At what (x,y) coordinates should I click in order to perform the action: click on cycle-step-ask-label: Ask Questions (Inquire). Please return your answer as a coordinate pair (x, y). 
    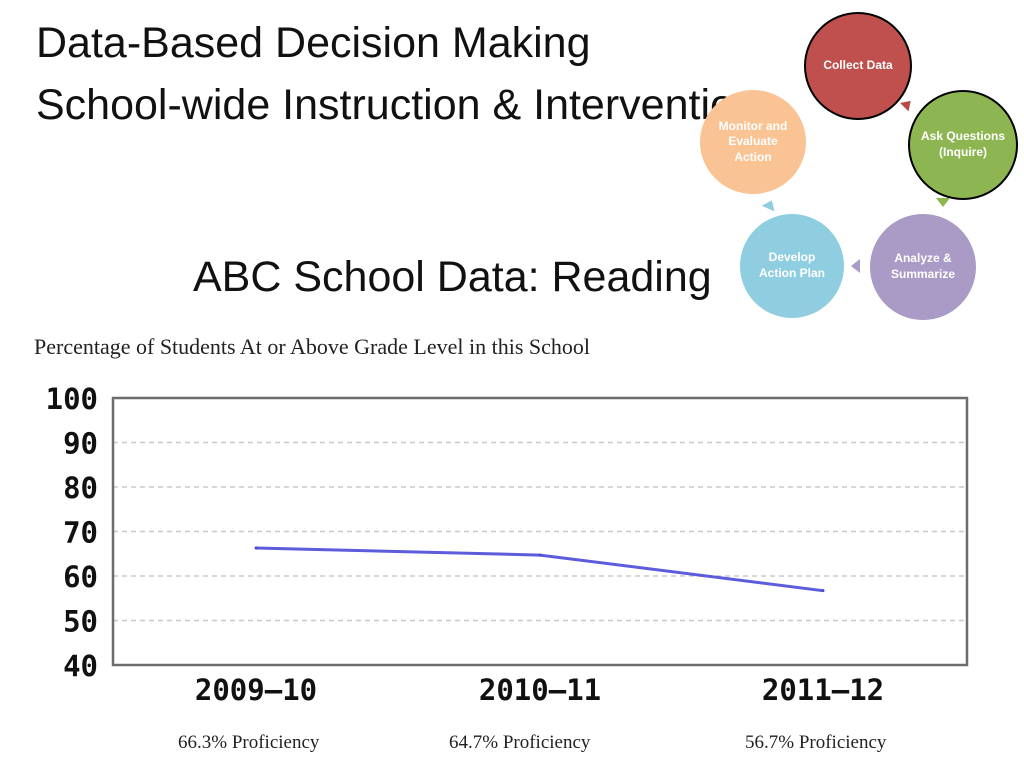
    Looking at the image, I should click on (963, 144).